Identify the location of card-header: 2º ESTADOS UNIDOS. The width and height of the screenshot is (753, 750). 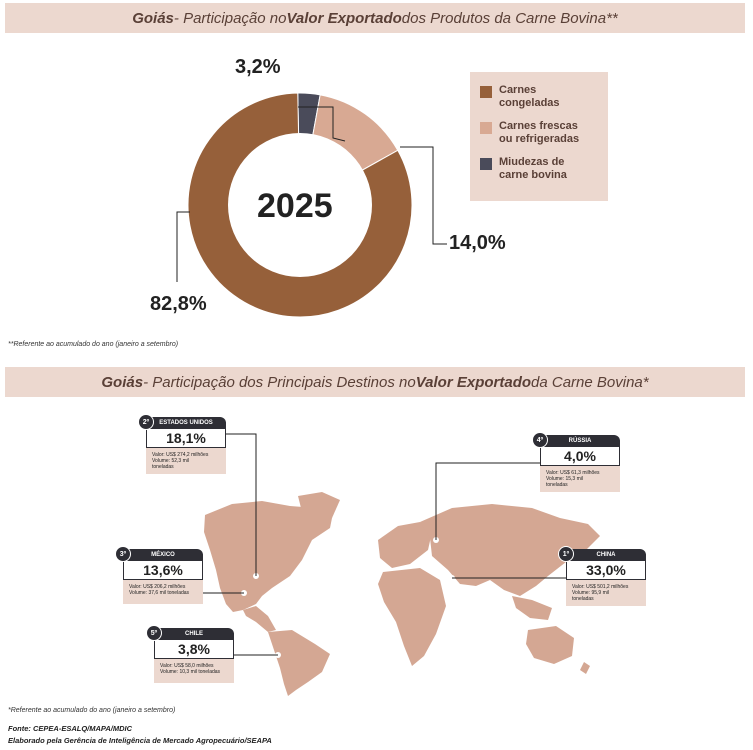
(182, 422).